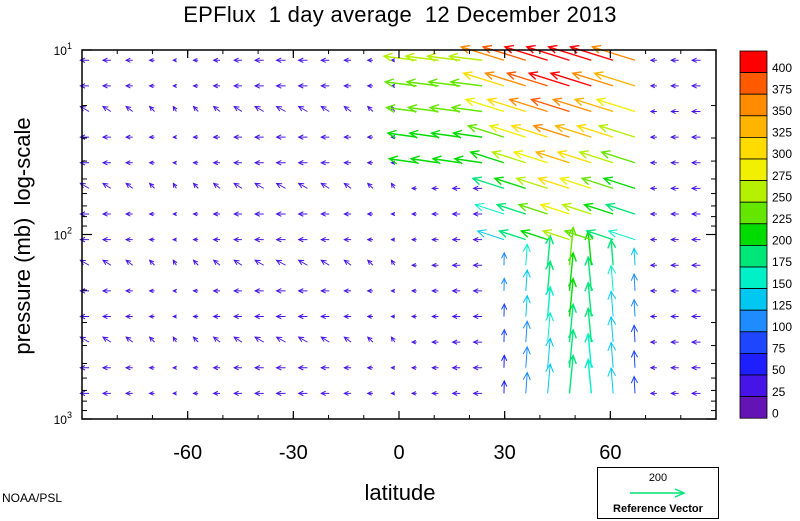 This screenshot has height=521, width=800. I want to click on reference-vector-value: 200, so click(658, 478).